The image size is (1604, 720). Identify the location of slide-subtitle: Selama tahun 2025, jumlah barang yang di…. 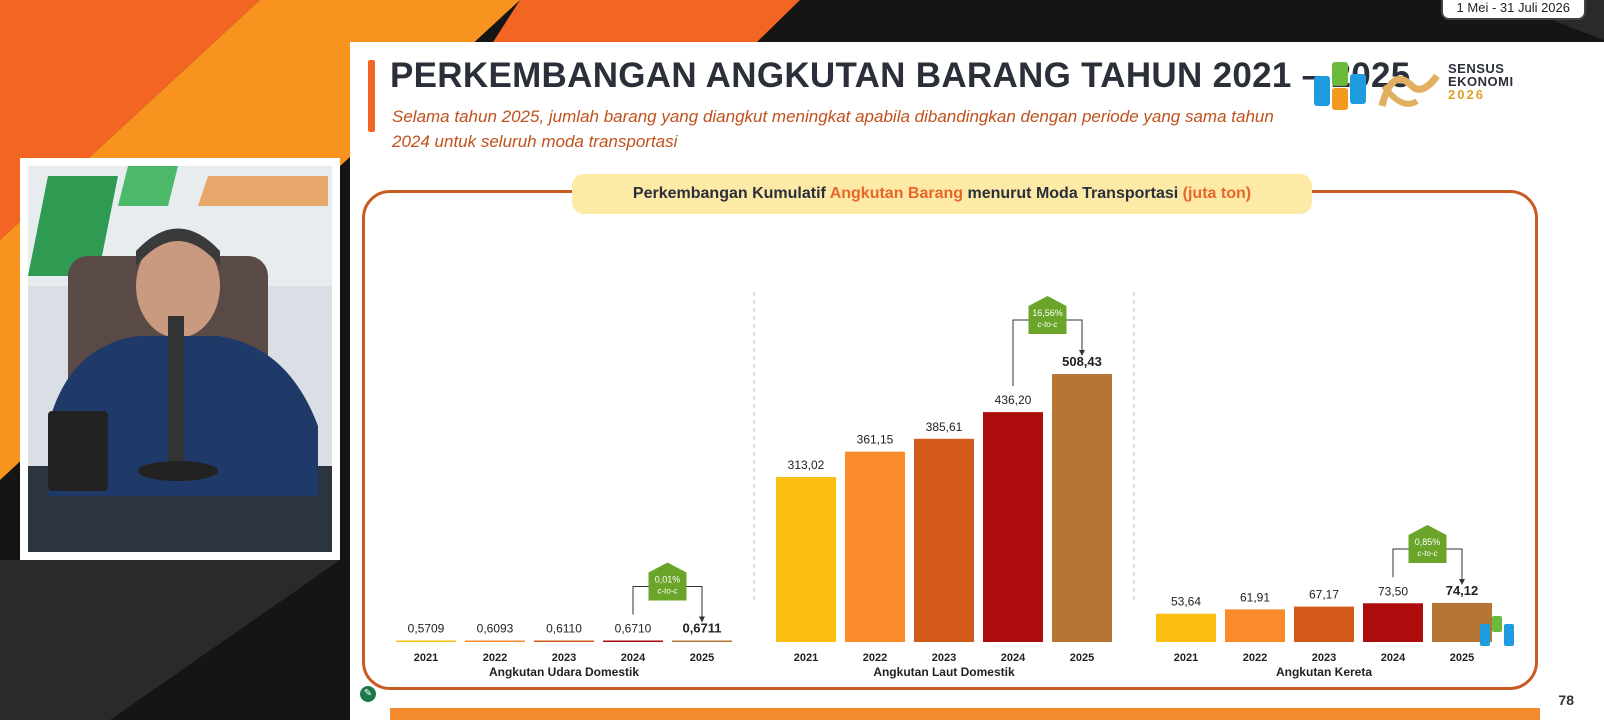
(833, 129).